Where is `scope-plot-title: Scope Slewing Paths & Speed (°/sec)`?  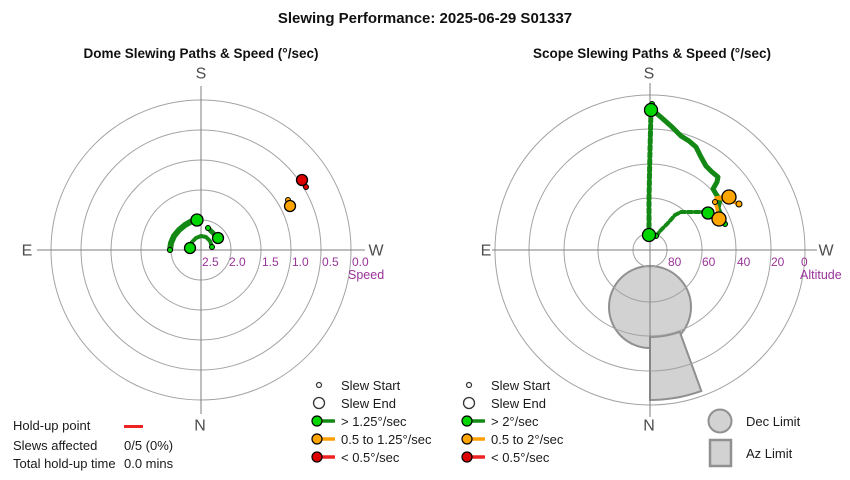 scope-plot-title: Scope Slewing Paths & Speed (°/sec) is located at coordinates (652, 53).